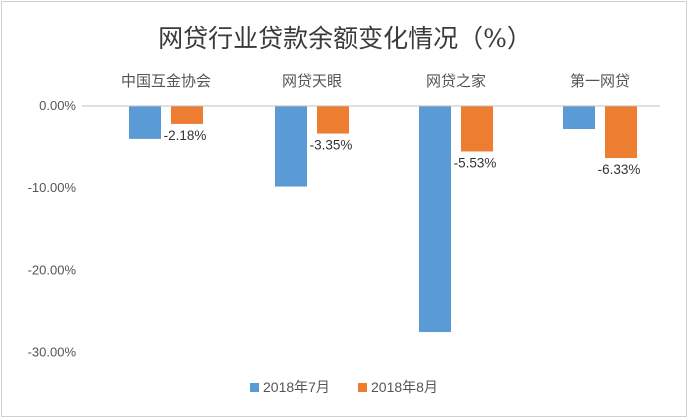 The image size is (690, 420). Describe the element at coordinates (619, 169) in the screenshot. I see `data-label: -6.33%` at that location.